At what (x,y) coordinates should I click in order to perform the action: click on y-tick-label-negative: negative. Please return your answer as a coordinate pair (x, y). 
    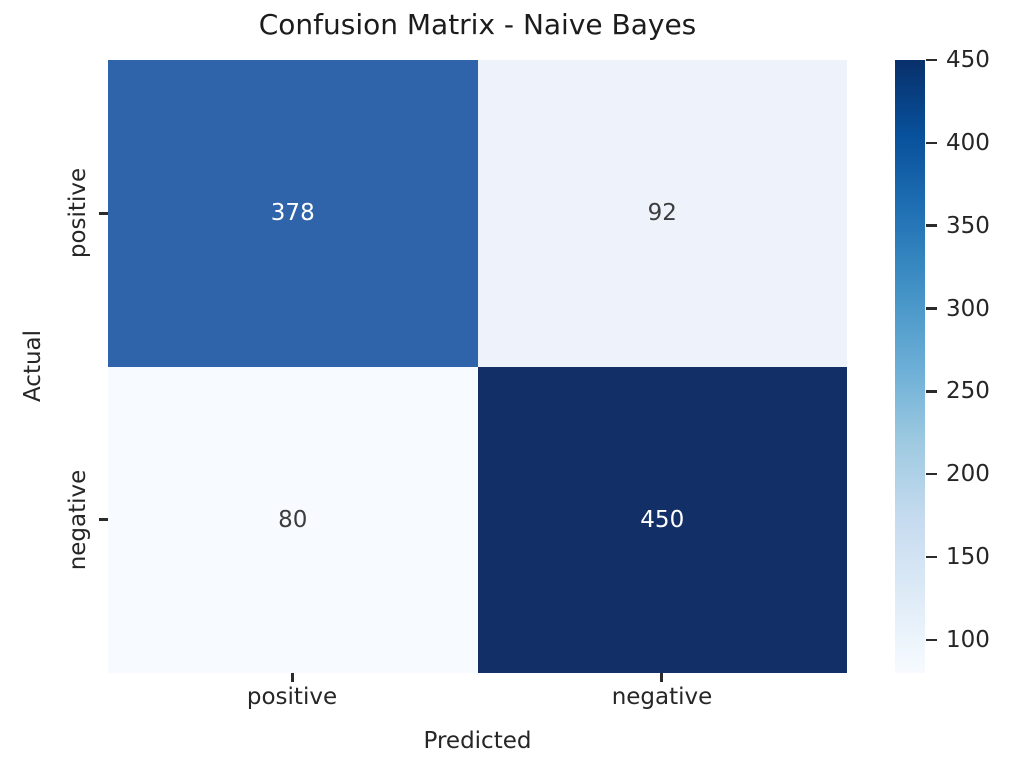
    Looking at the image, I should click on (78, 520).